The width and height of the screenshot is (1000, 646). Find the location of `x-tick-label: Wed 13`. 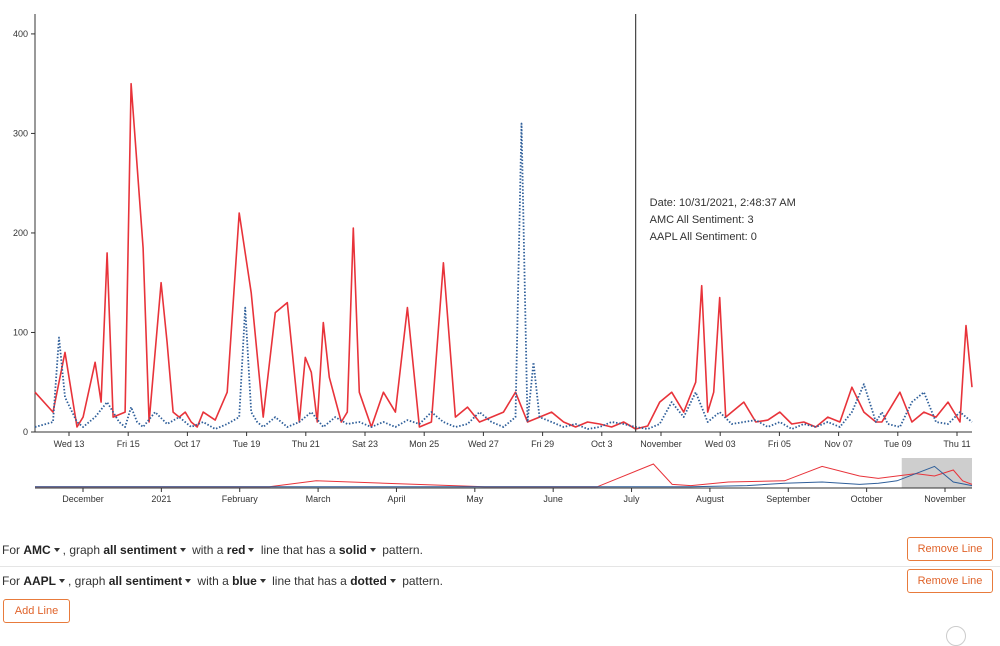

x-tick-label: Wed 13 is located at coordinates (69, 444).